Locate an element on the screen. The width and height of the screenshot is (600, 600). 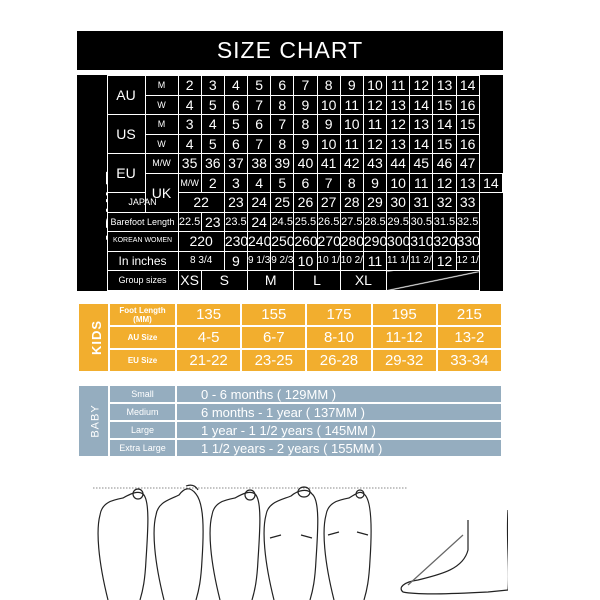
size-cell: 39 is located at coordinates (282, 163).